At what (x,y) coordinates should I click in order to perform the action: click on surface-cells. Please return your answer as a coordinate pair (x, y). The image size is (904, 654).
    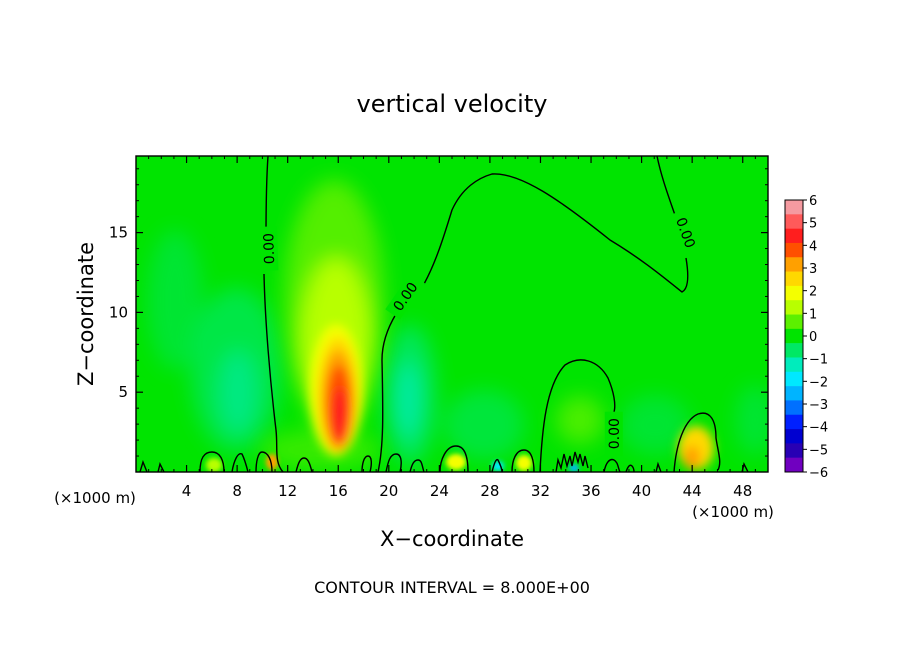
    Looking at the image, I should click on (392, 463).